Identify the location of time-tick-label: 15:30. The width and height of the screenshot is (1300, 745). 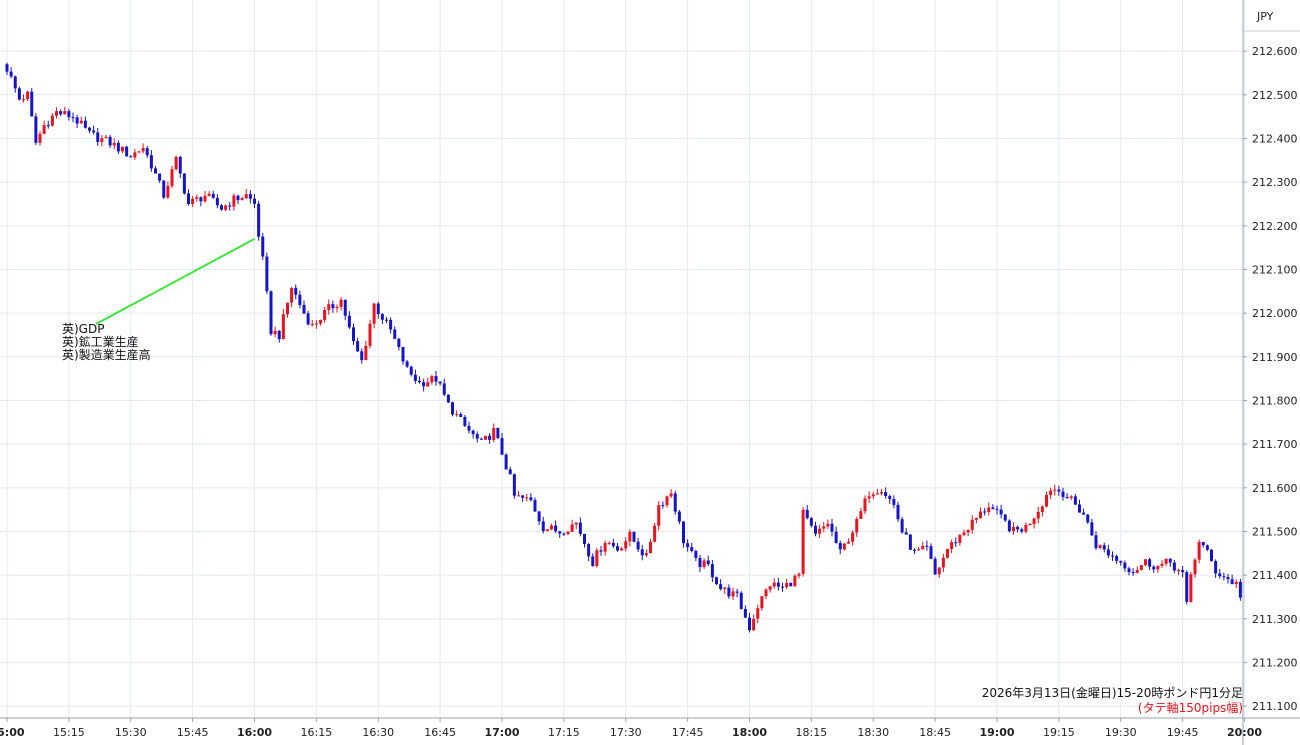
(131, 732).